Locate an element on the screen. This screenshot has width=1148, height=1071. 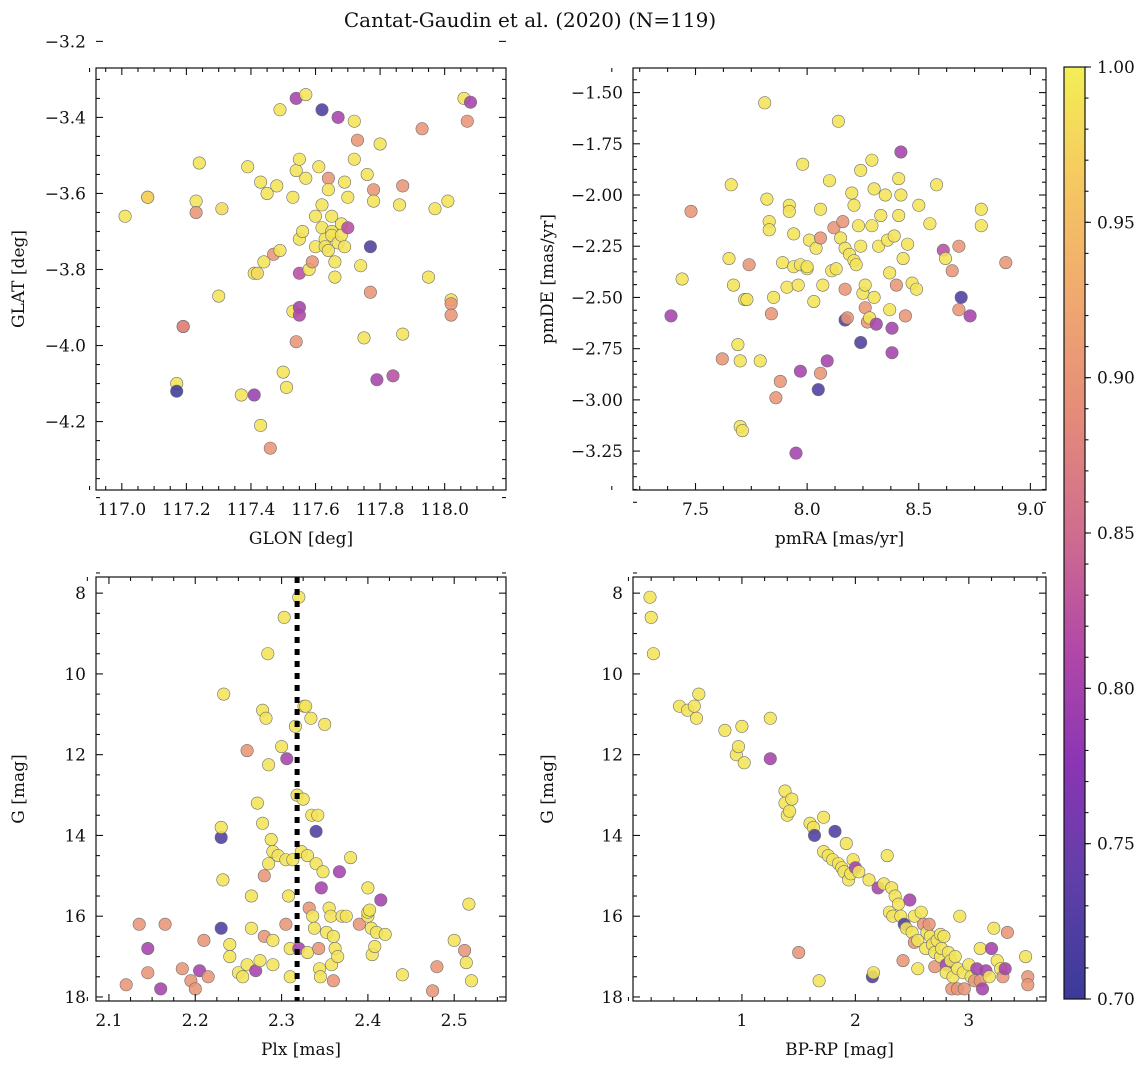
x-tick-label: 118.0 is located at coordinates (444, 510).